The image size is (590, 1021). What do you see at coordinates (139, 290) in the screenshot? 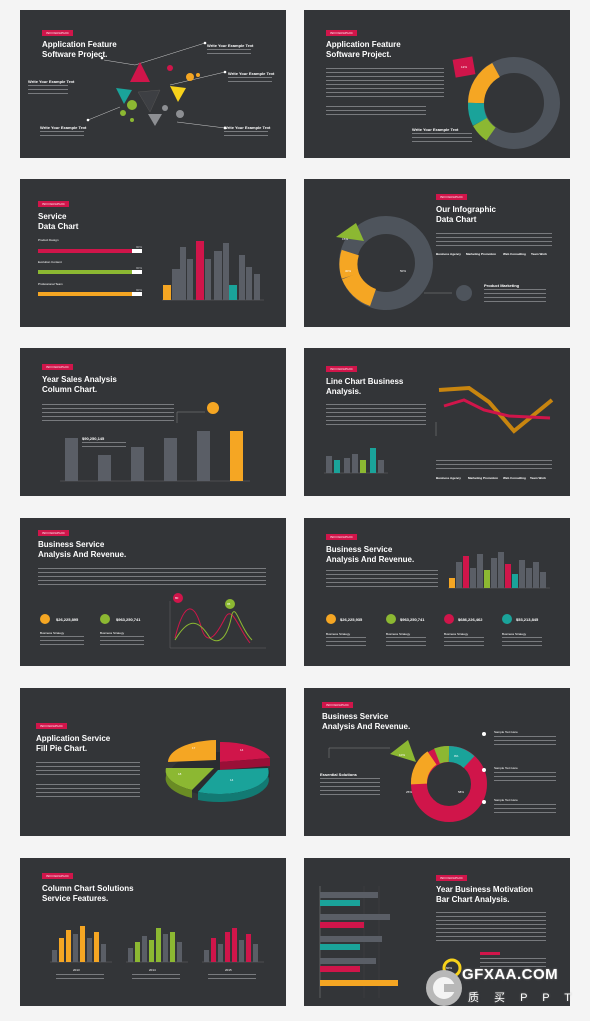
I see `bar-pct-3: 90%` at bounding box center [139, 290].